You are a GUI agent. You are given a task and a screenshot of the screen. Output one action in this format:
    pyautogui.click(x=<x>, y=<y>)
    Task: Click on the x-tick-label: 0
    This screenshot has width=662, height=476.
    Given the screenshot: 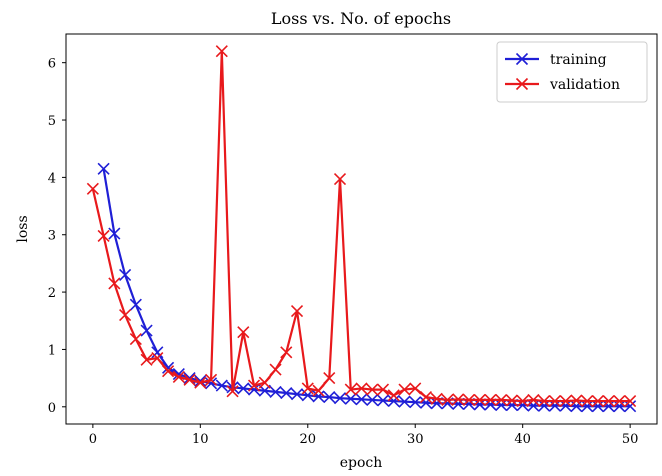 What is the action you would take?
    pyautogui.click(x=93, y=439)
    